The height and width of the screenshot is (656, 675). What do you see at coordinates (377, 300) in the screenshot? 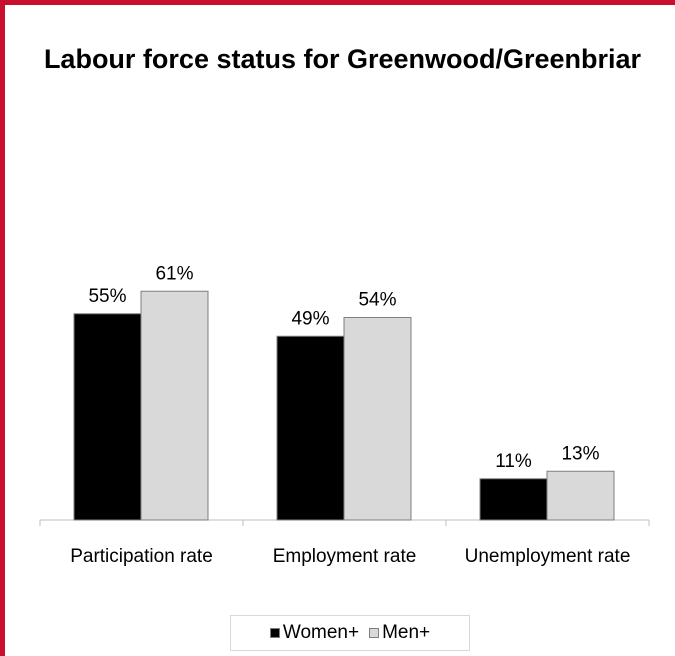
I see `data-label-men-2: 54%` at bounding box center [377, 300].